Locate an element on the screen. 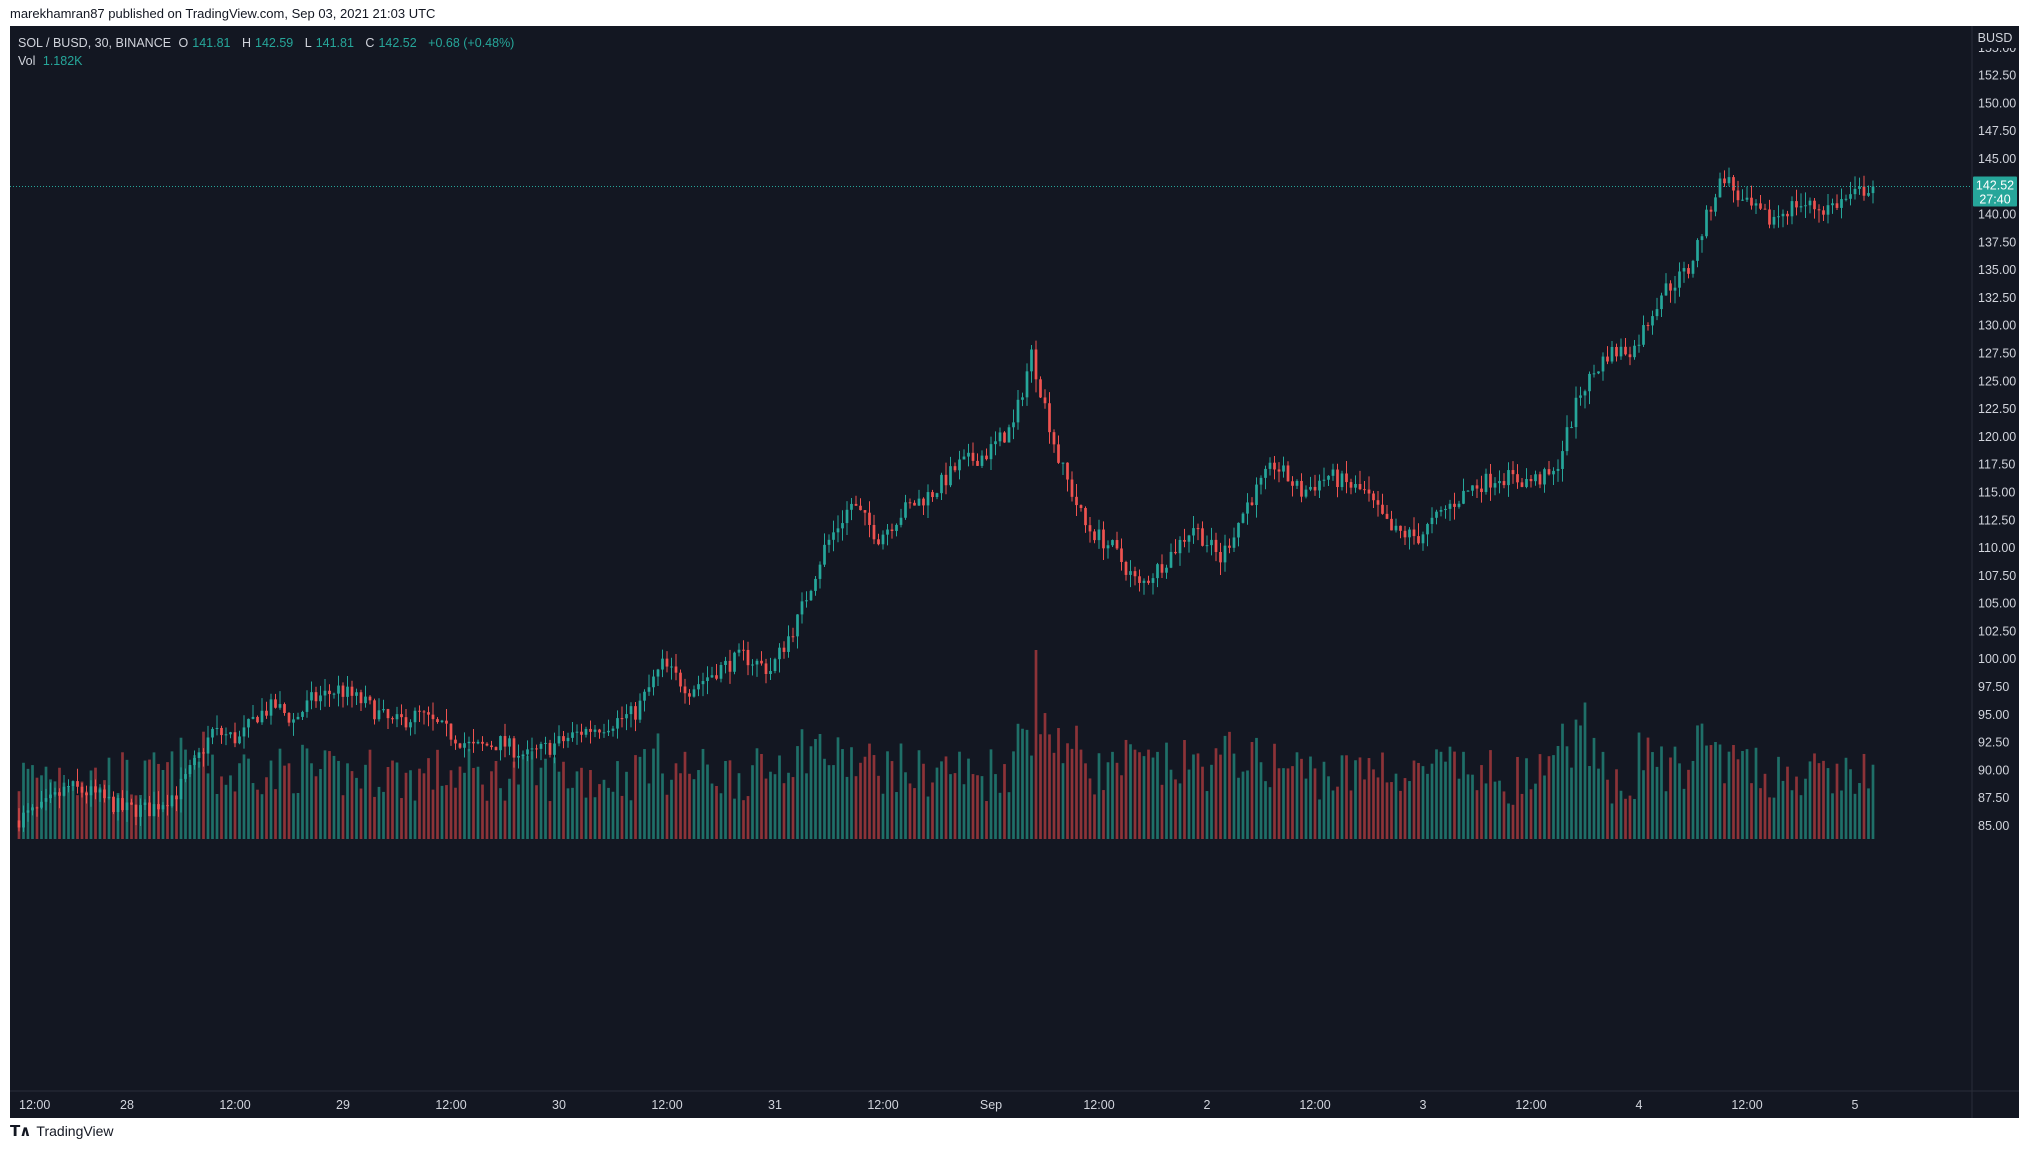 The height and width of the screenshot is (1151, 2029). price-tick-label: 110.00 is located at coordinates (1996, 548).